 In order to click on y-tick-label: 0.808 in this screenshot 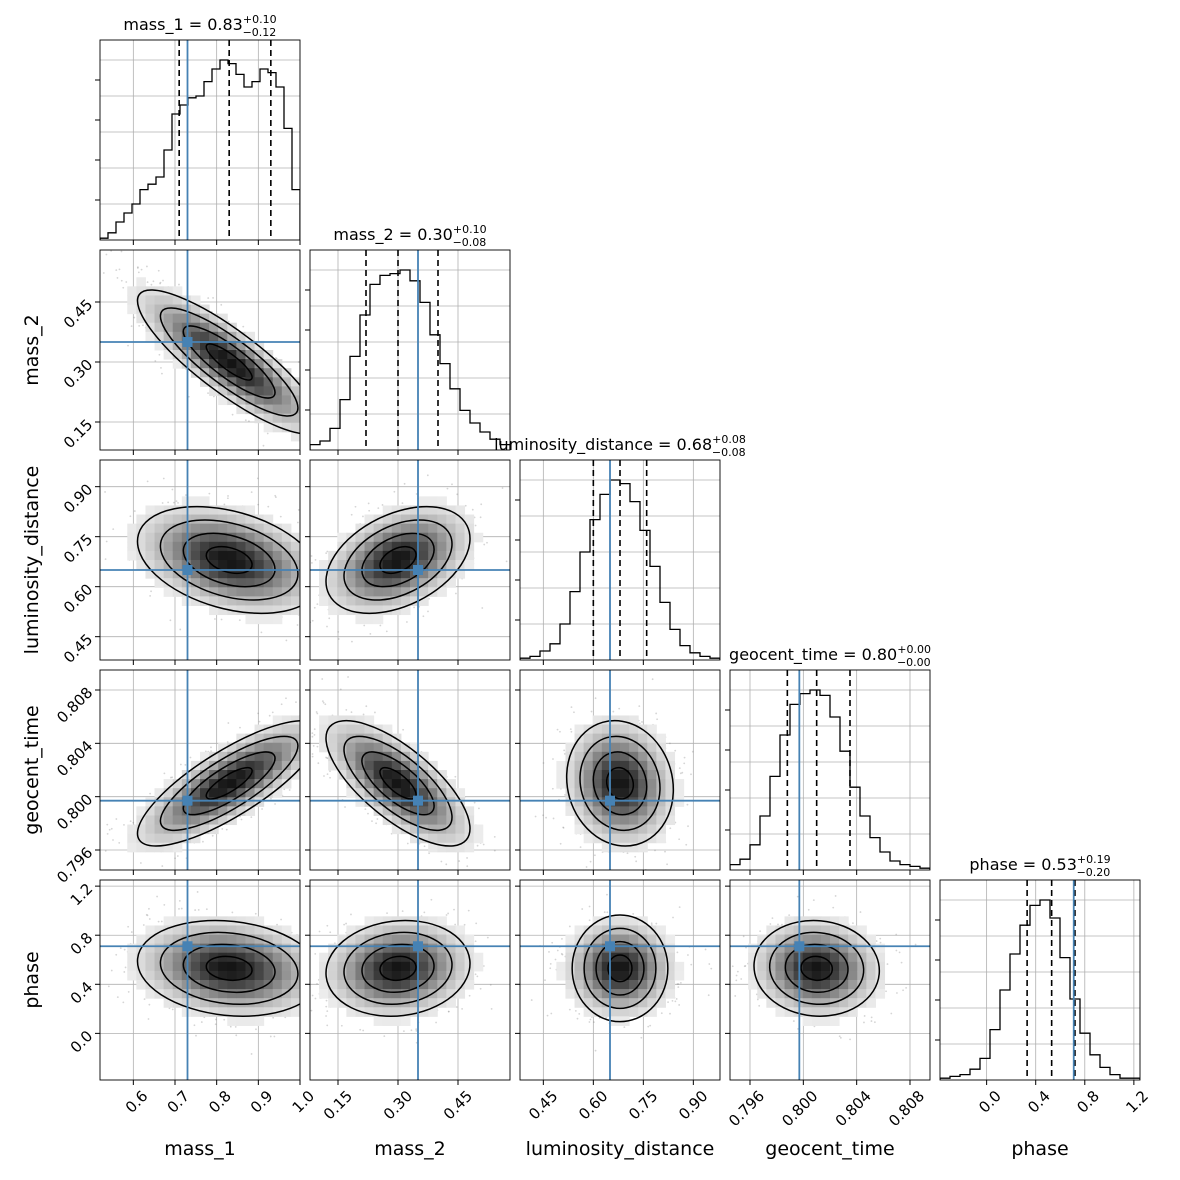, I will do `click(74, 705)`.